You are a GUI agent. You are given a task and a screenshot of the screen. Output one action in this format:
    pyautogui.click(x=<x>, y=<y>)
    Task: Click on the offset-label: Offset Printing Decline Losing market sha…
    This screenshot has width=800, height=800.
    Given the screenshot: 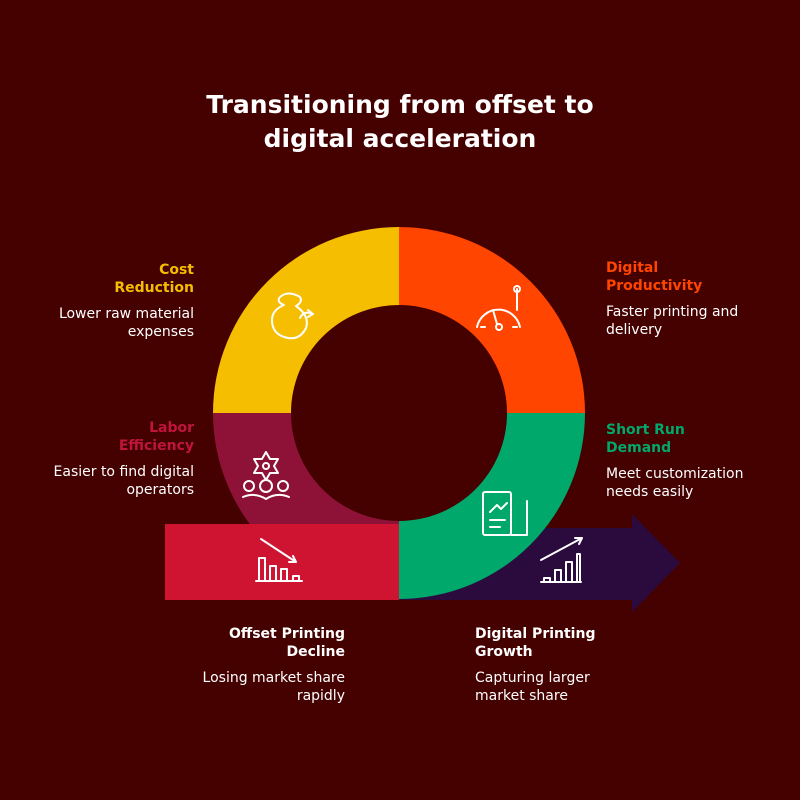 What is the action you would take?
    pyautogui.click(x=273, y=665)
    